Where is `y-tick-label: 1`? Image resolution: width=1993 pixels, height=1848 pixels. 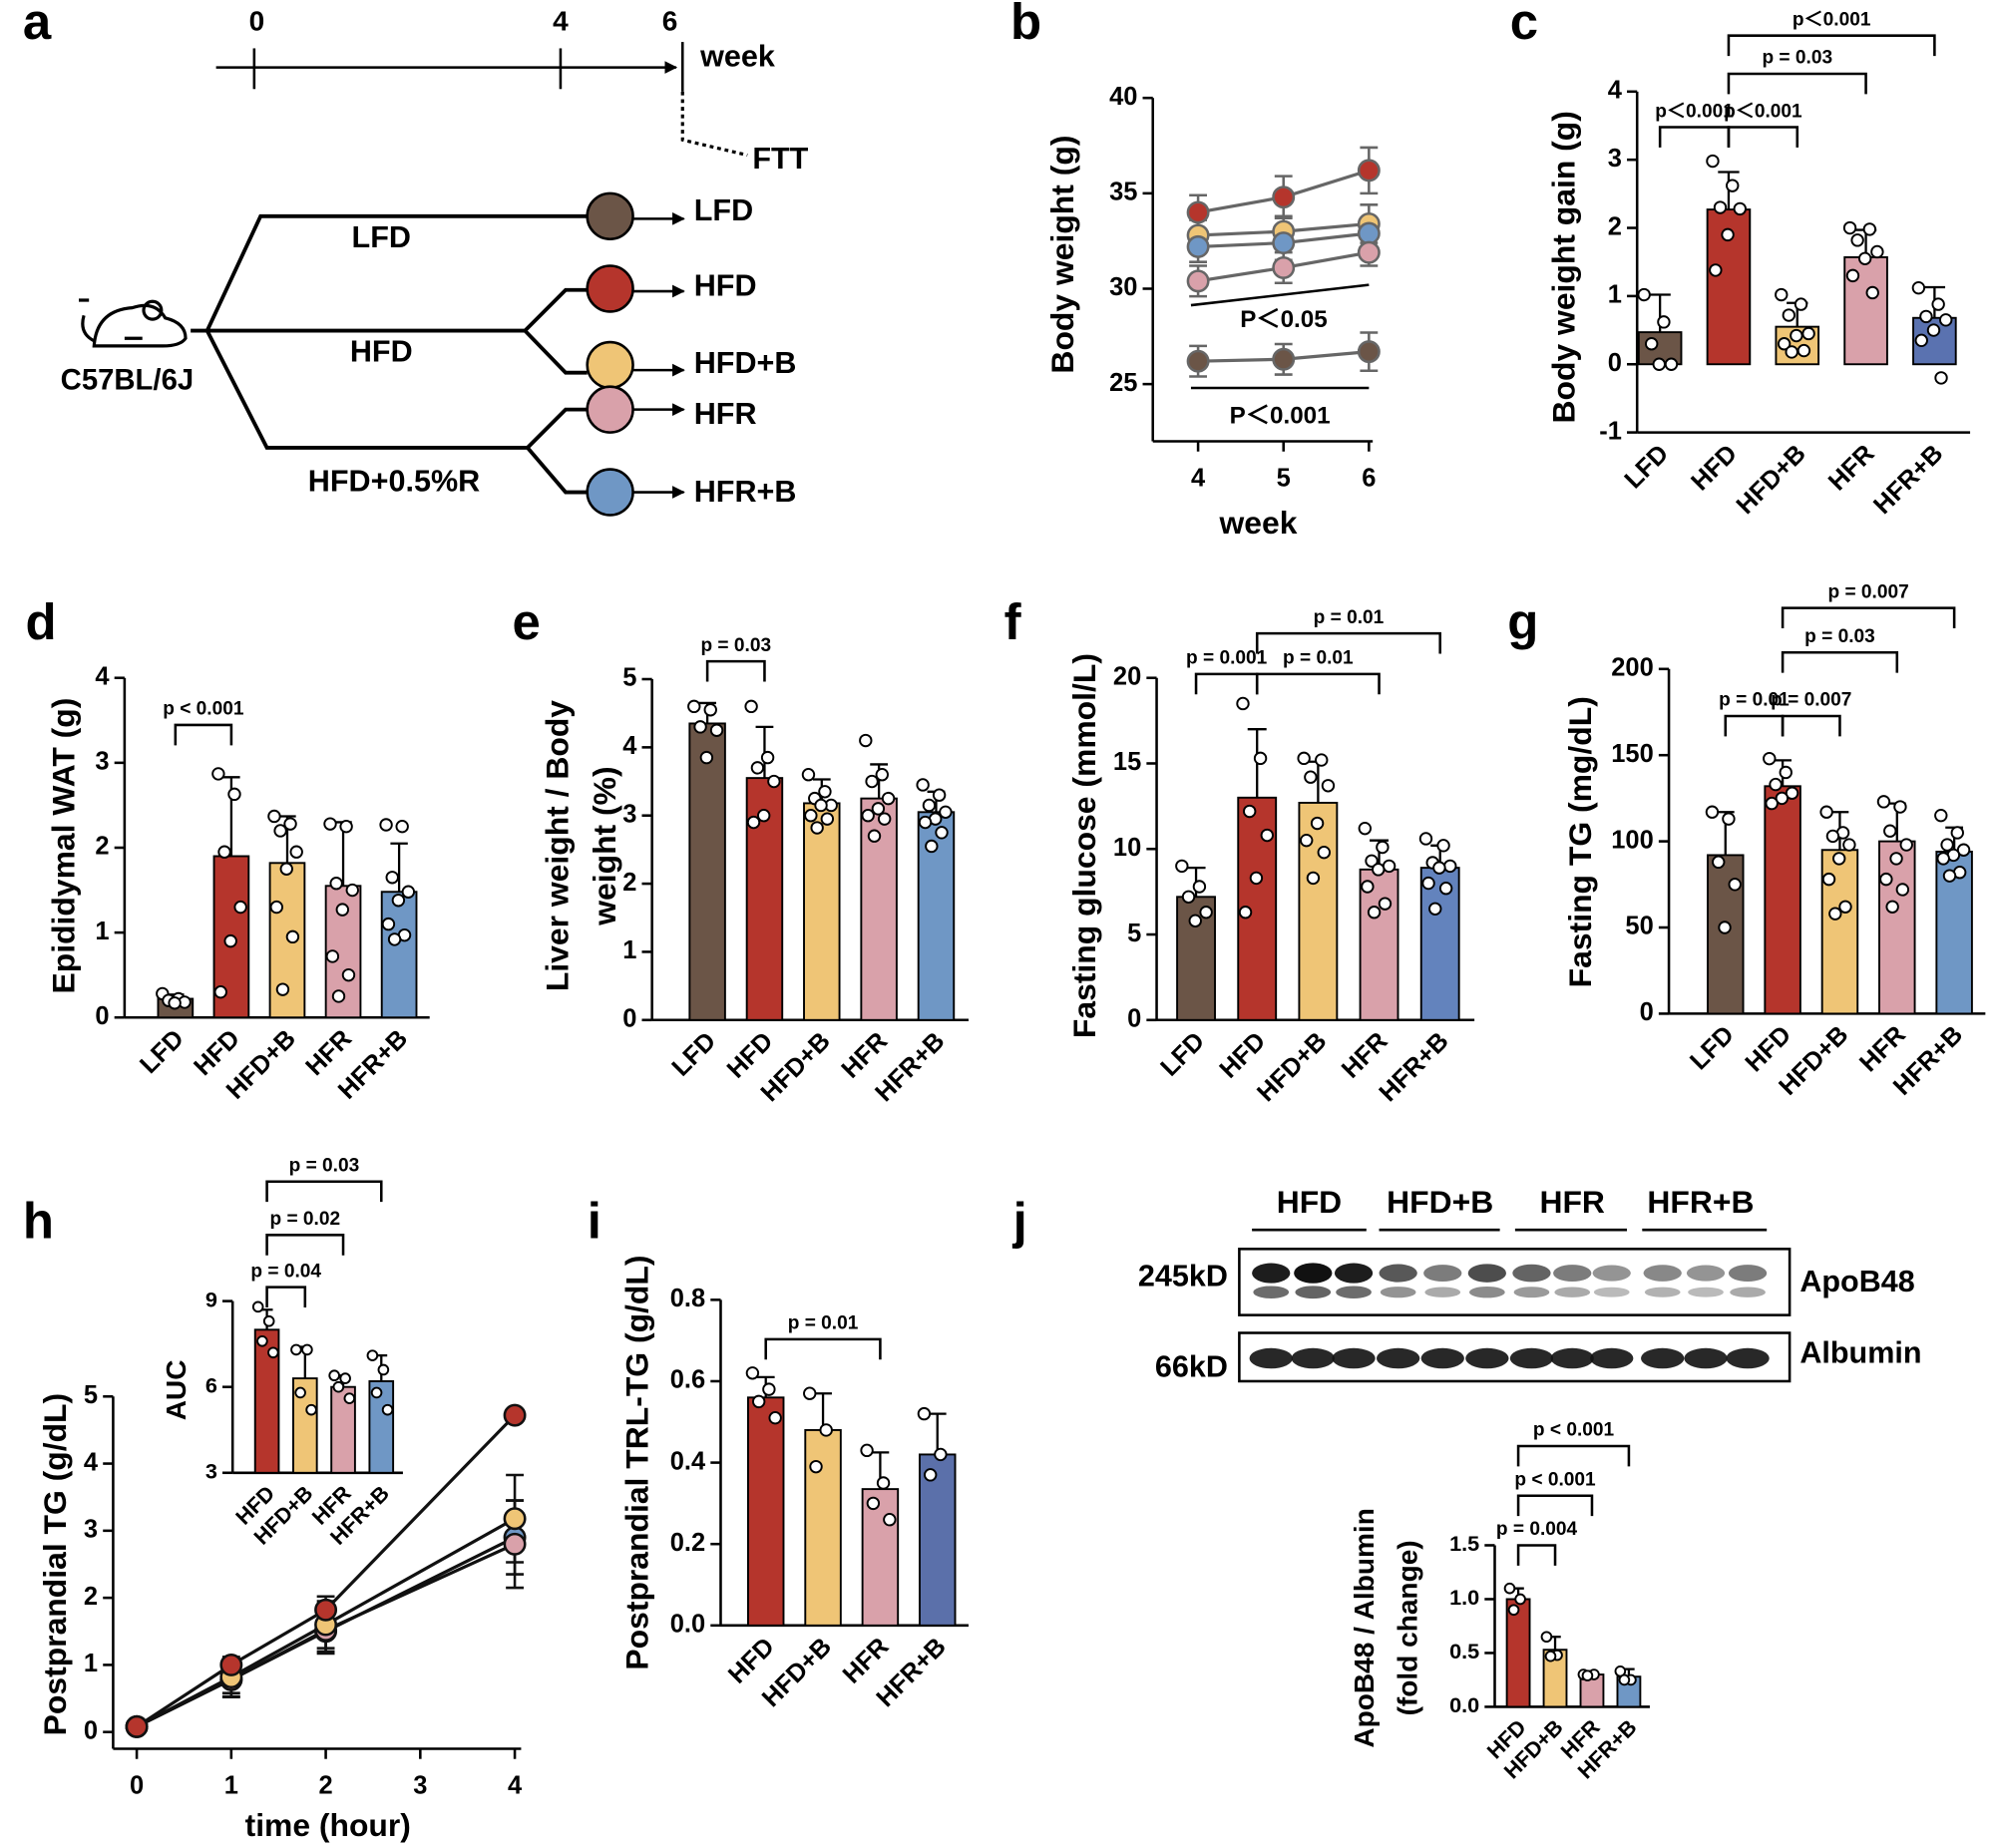
y-tick-label: 1 is located at coordinates (629, 950).